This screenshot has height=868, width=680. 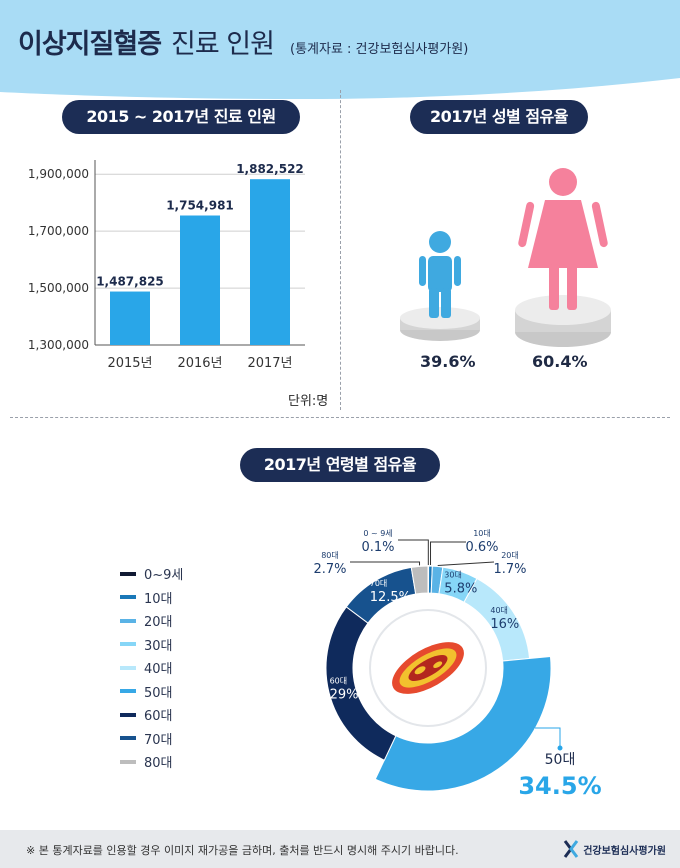 I want to click on legend-item: 40대, so click(x=151, y=668).